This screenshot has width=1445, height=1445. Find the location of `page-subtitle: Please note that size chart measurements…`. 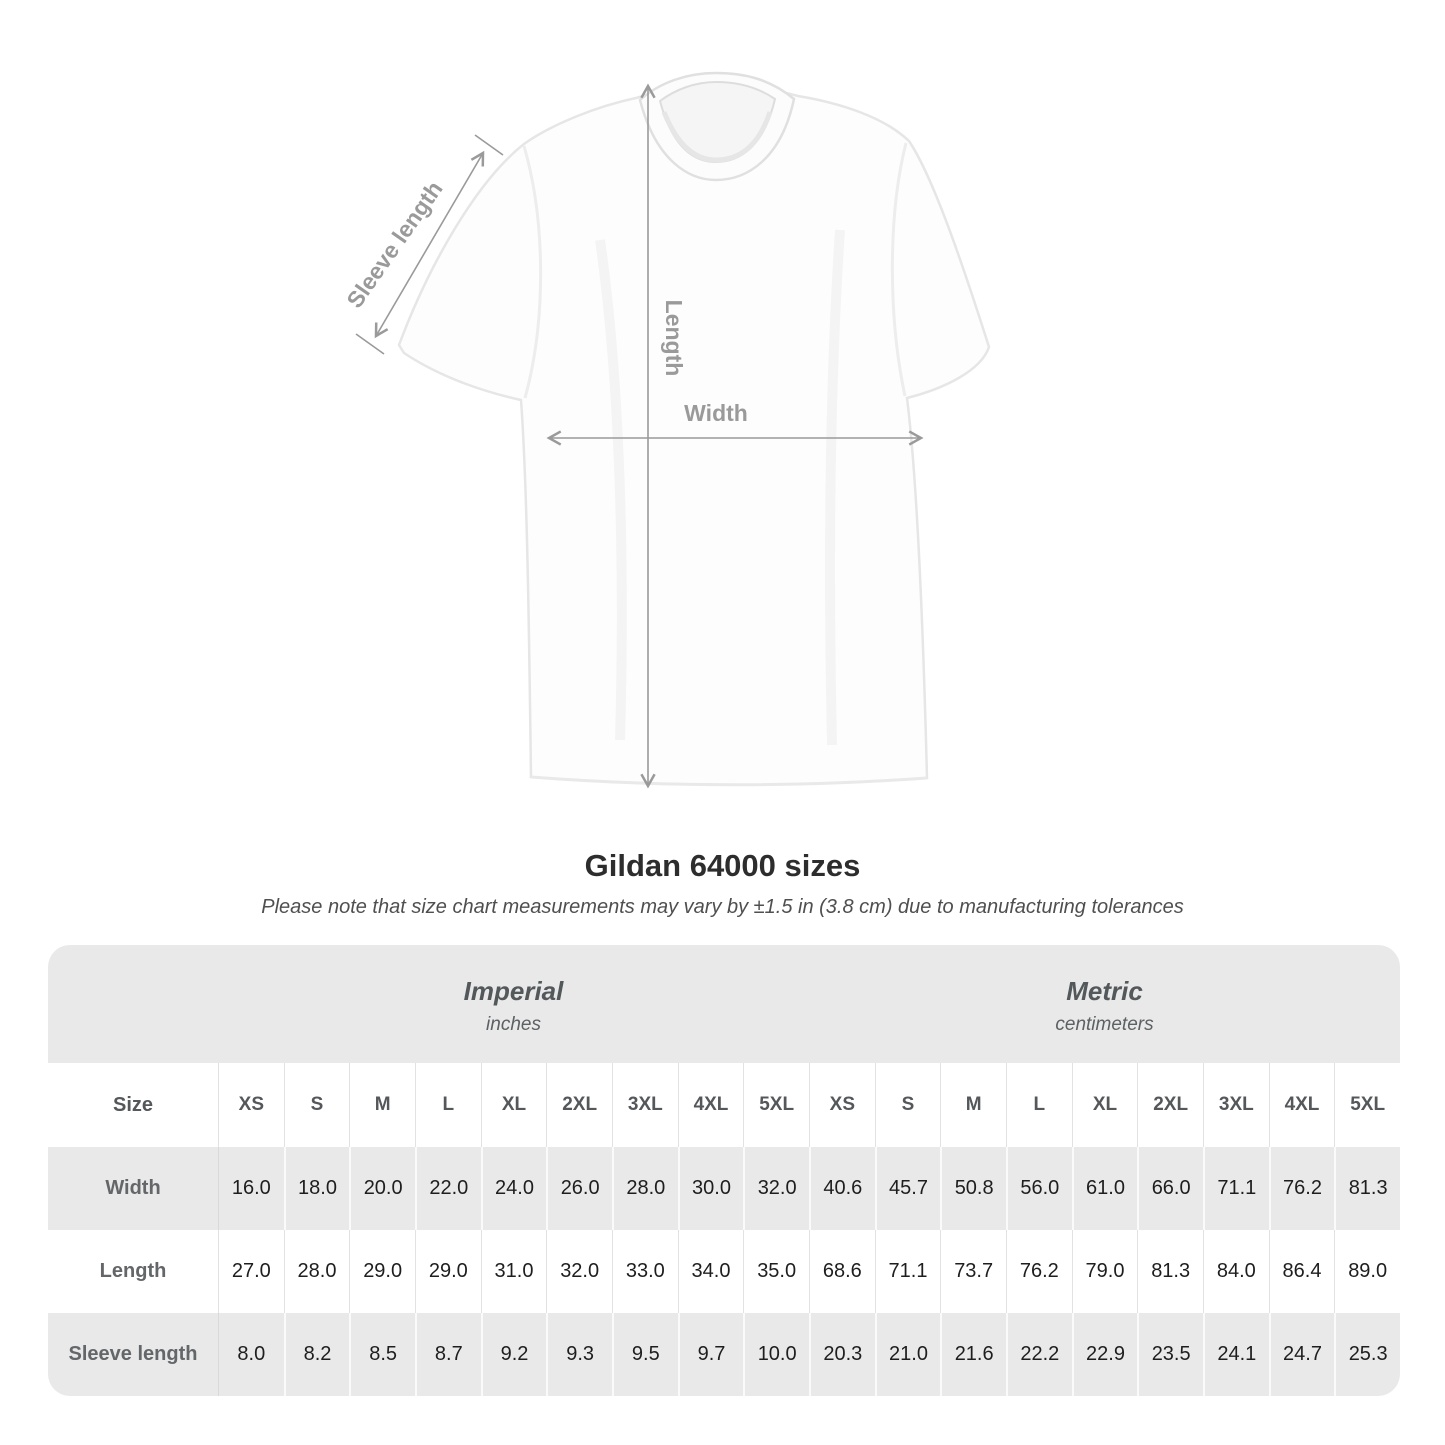

page-subtitle: Please note that size chart measurements… is located at coordinates (722, 907).